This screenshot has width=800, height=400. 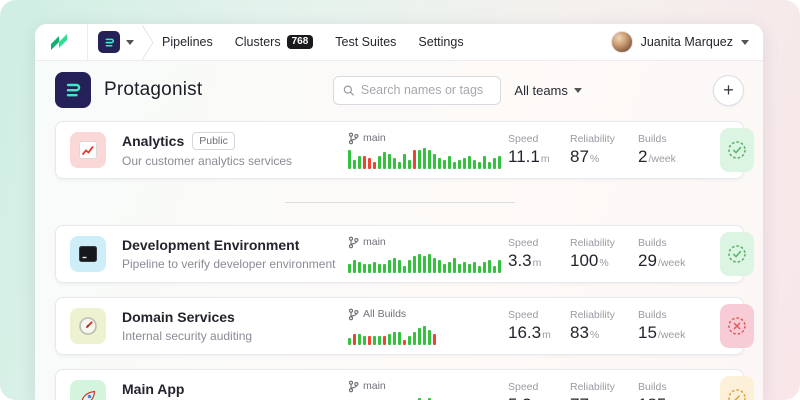 What do you see at coordinates (153, 389) in the screenshot?
I see `pipeline-name: Main App` at bounding box center [153, 389].